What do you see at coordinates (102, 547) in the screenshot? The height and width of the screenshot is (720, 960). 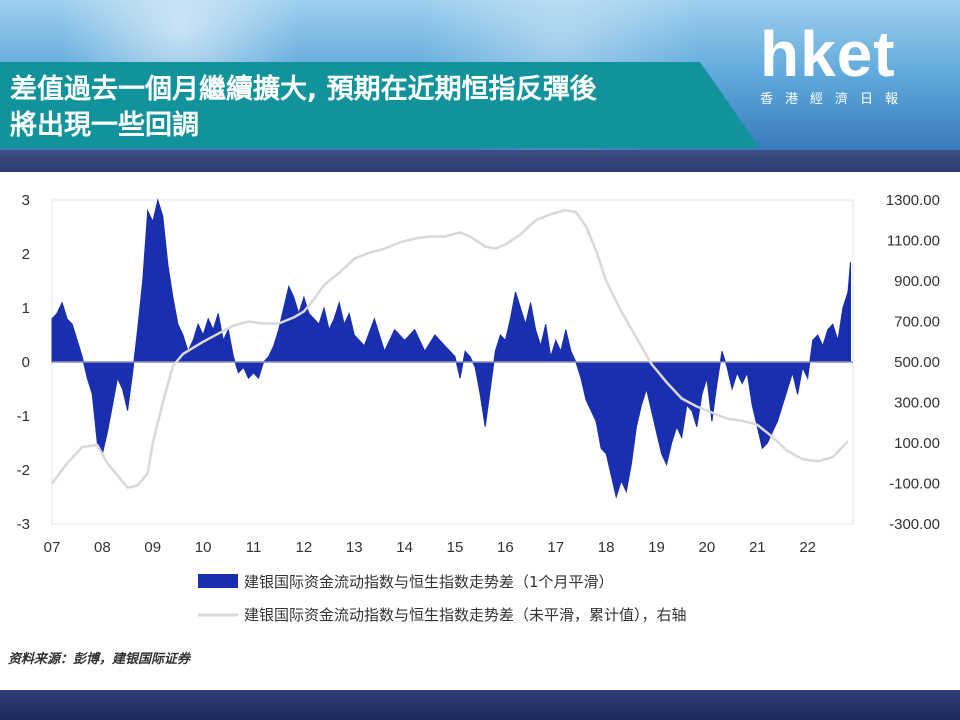 I see `x-tick-label: 08` at bounding box center [102, 547].